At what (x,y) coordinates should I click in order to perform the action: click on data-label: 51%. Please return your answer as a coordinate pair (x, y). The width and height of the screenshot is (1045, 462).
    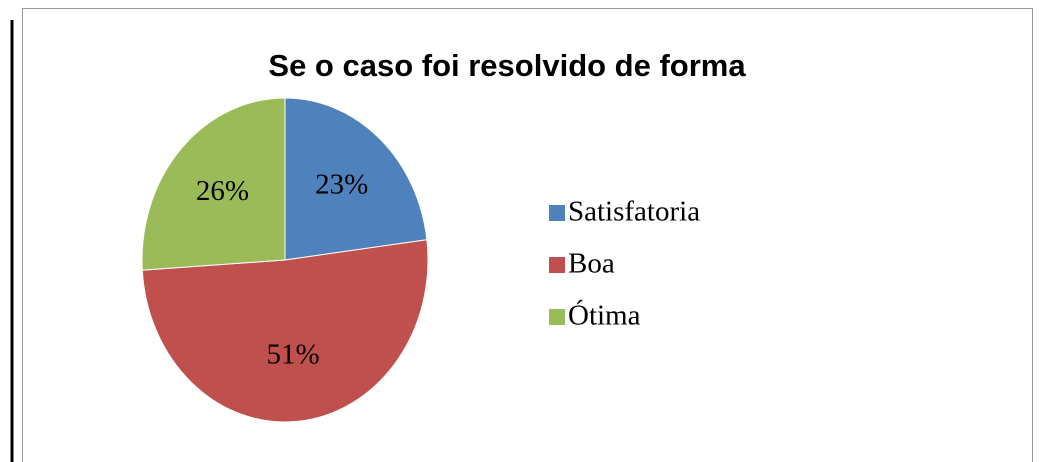
    Looking at the image, I should click on (292, 354).